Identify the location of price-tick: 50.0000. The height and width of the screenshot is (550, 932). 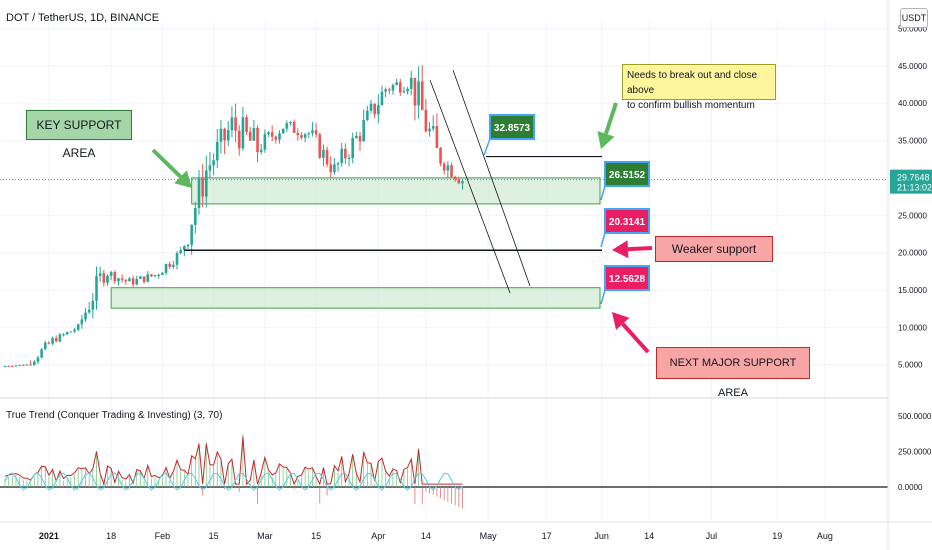
(912, 29).